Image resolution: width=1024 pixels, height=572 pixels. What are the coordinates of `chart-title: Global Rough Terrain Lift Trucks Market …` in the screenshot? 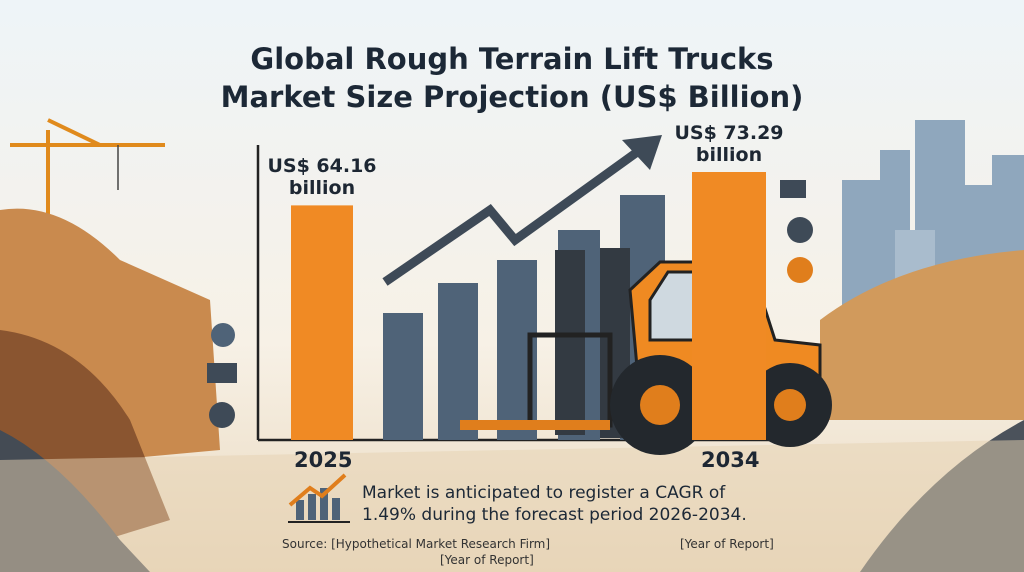 It's located at (512, 78).